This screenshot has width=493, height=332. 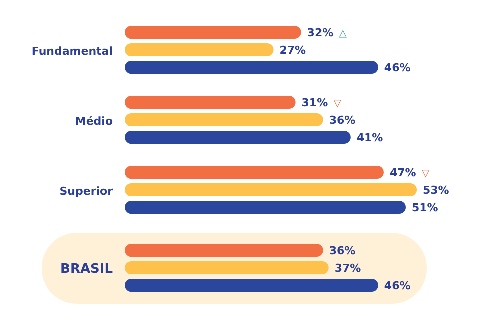 I want to click on y-tick-label: Superior, so click(x=87, y=191).